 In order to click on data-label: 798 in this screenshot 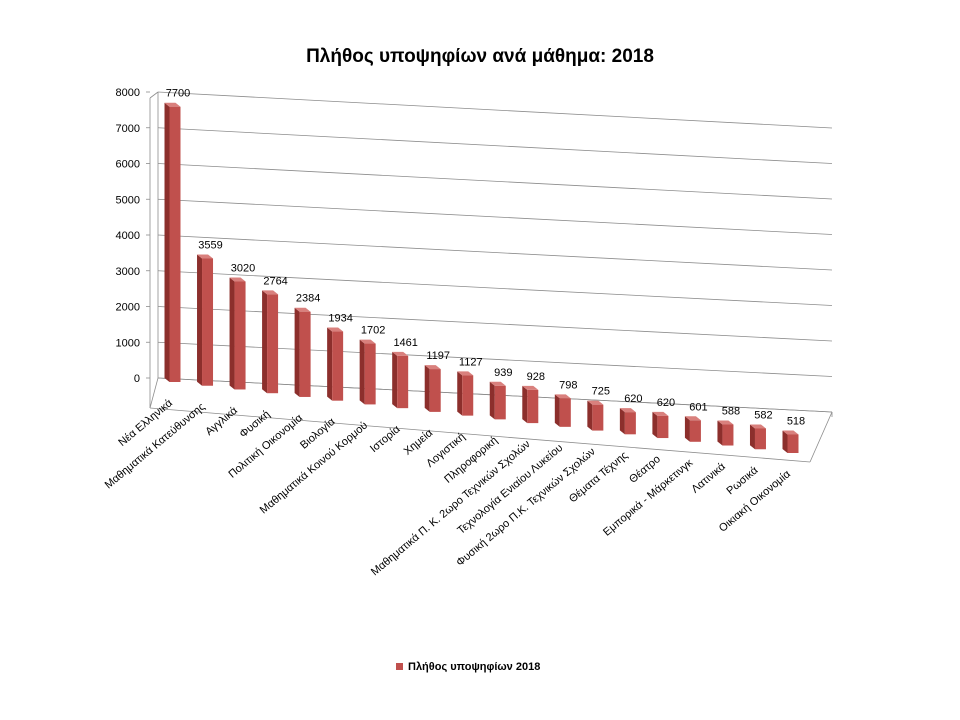, I will do `click(568, 385)`.